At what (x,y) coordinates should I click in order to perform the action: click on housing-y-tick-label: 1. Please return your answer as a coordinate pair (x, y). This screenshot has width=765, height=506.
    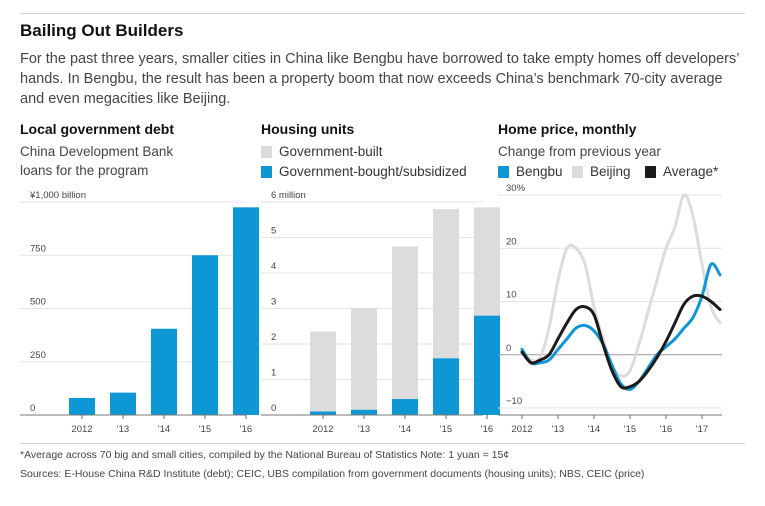
    Looking at the image, I should click on (273, 373).